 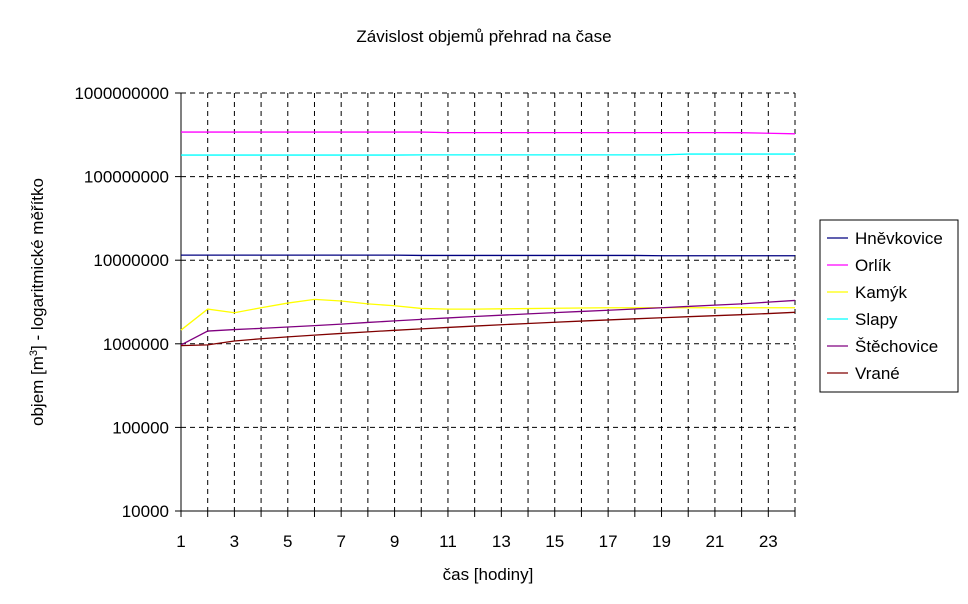 I want to click on x-tick-label: 11, so click(x=448, y=541).